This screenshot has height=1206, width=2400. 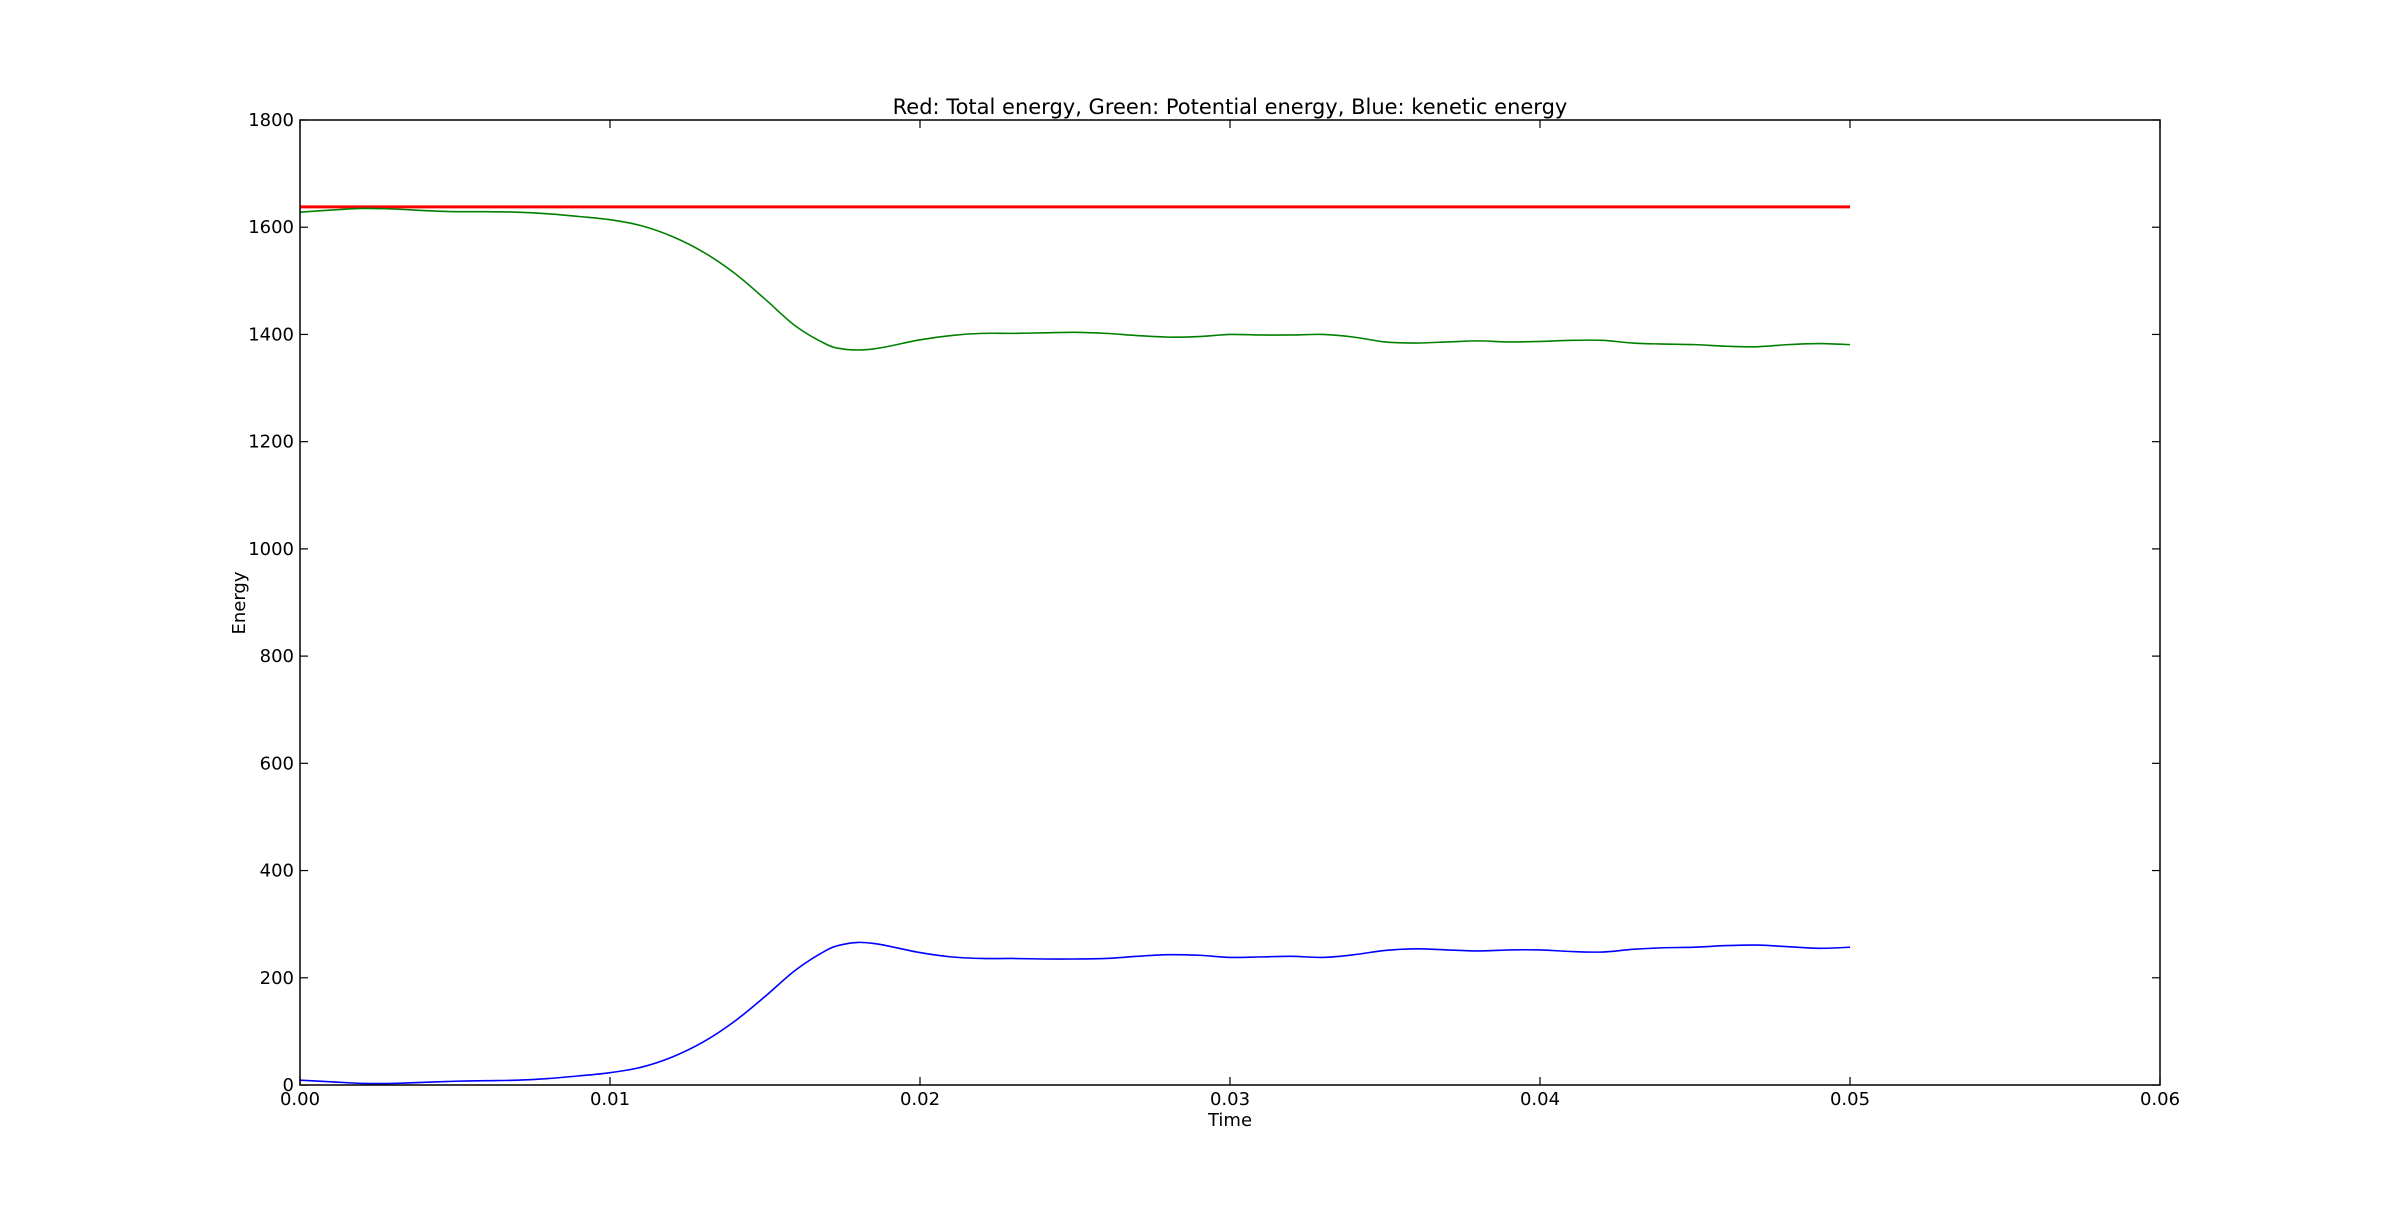 What do you see at coordinates (1850, 1099) in the screenshot?
I see `x-tick-label: 0.05` at bounding box center [1850, 1099].